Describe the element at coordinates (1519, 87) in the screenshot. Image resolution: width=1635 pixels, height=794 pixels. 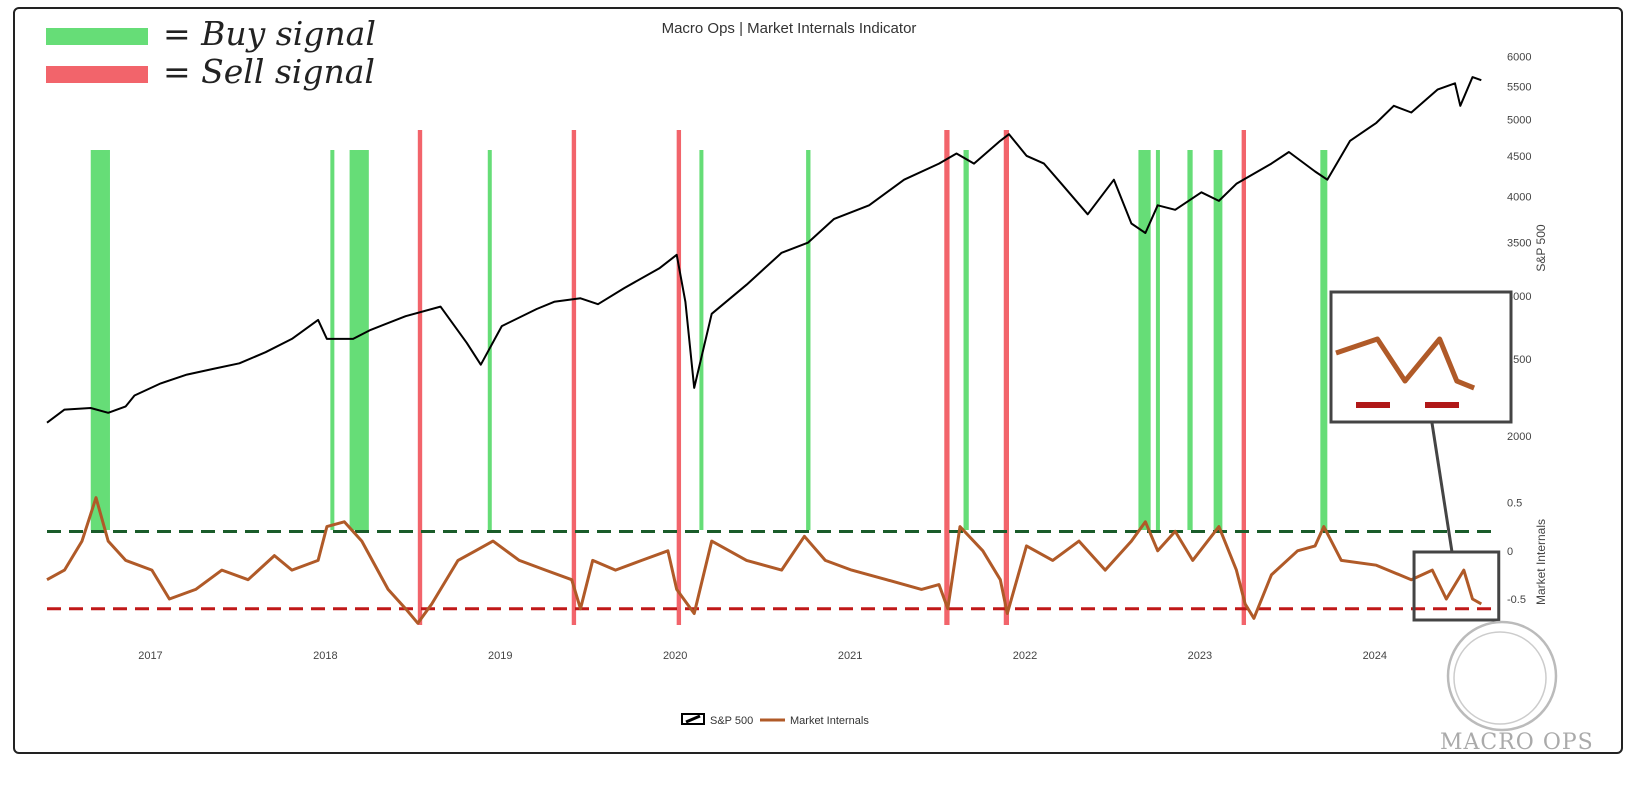
I see `y-top-tick-5500: 5500` at that location.